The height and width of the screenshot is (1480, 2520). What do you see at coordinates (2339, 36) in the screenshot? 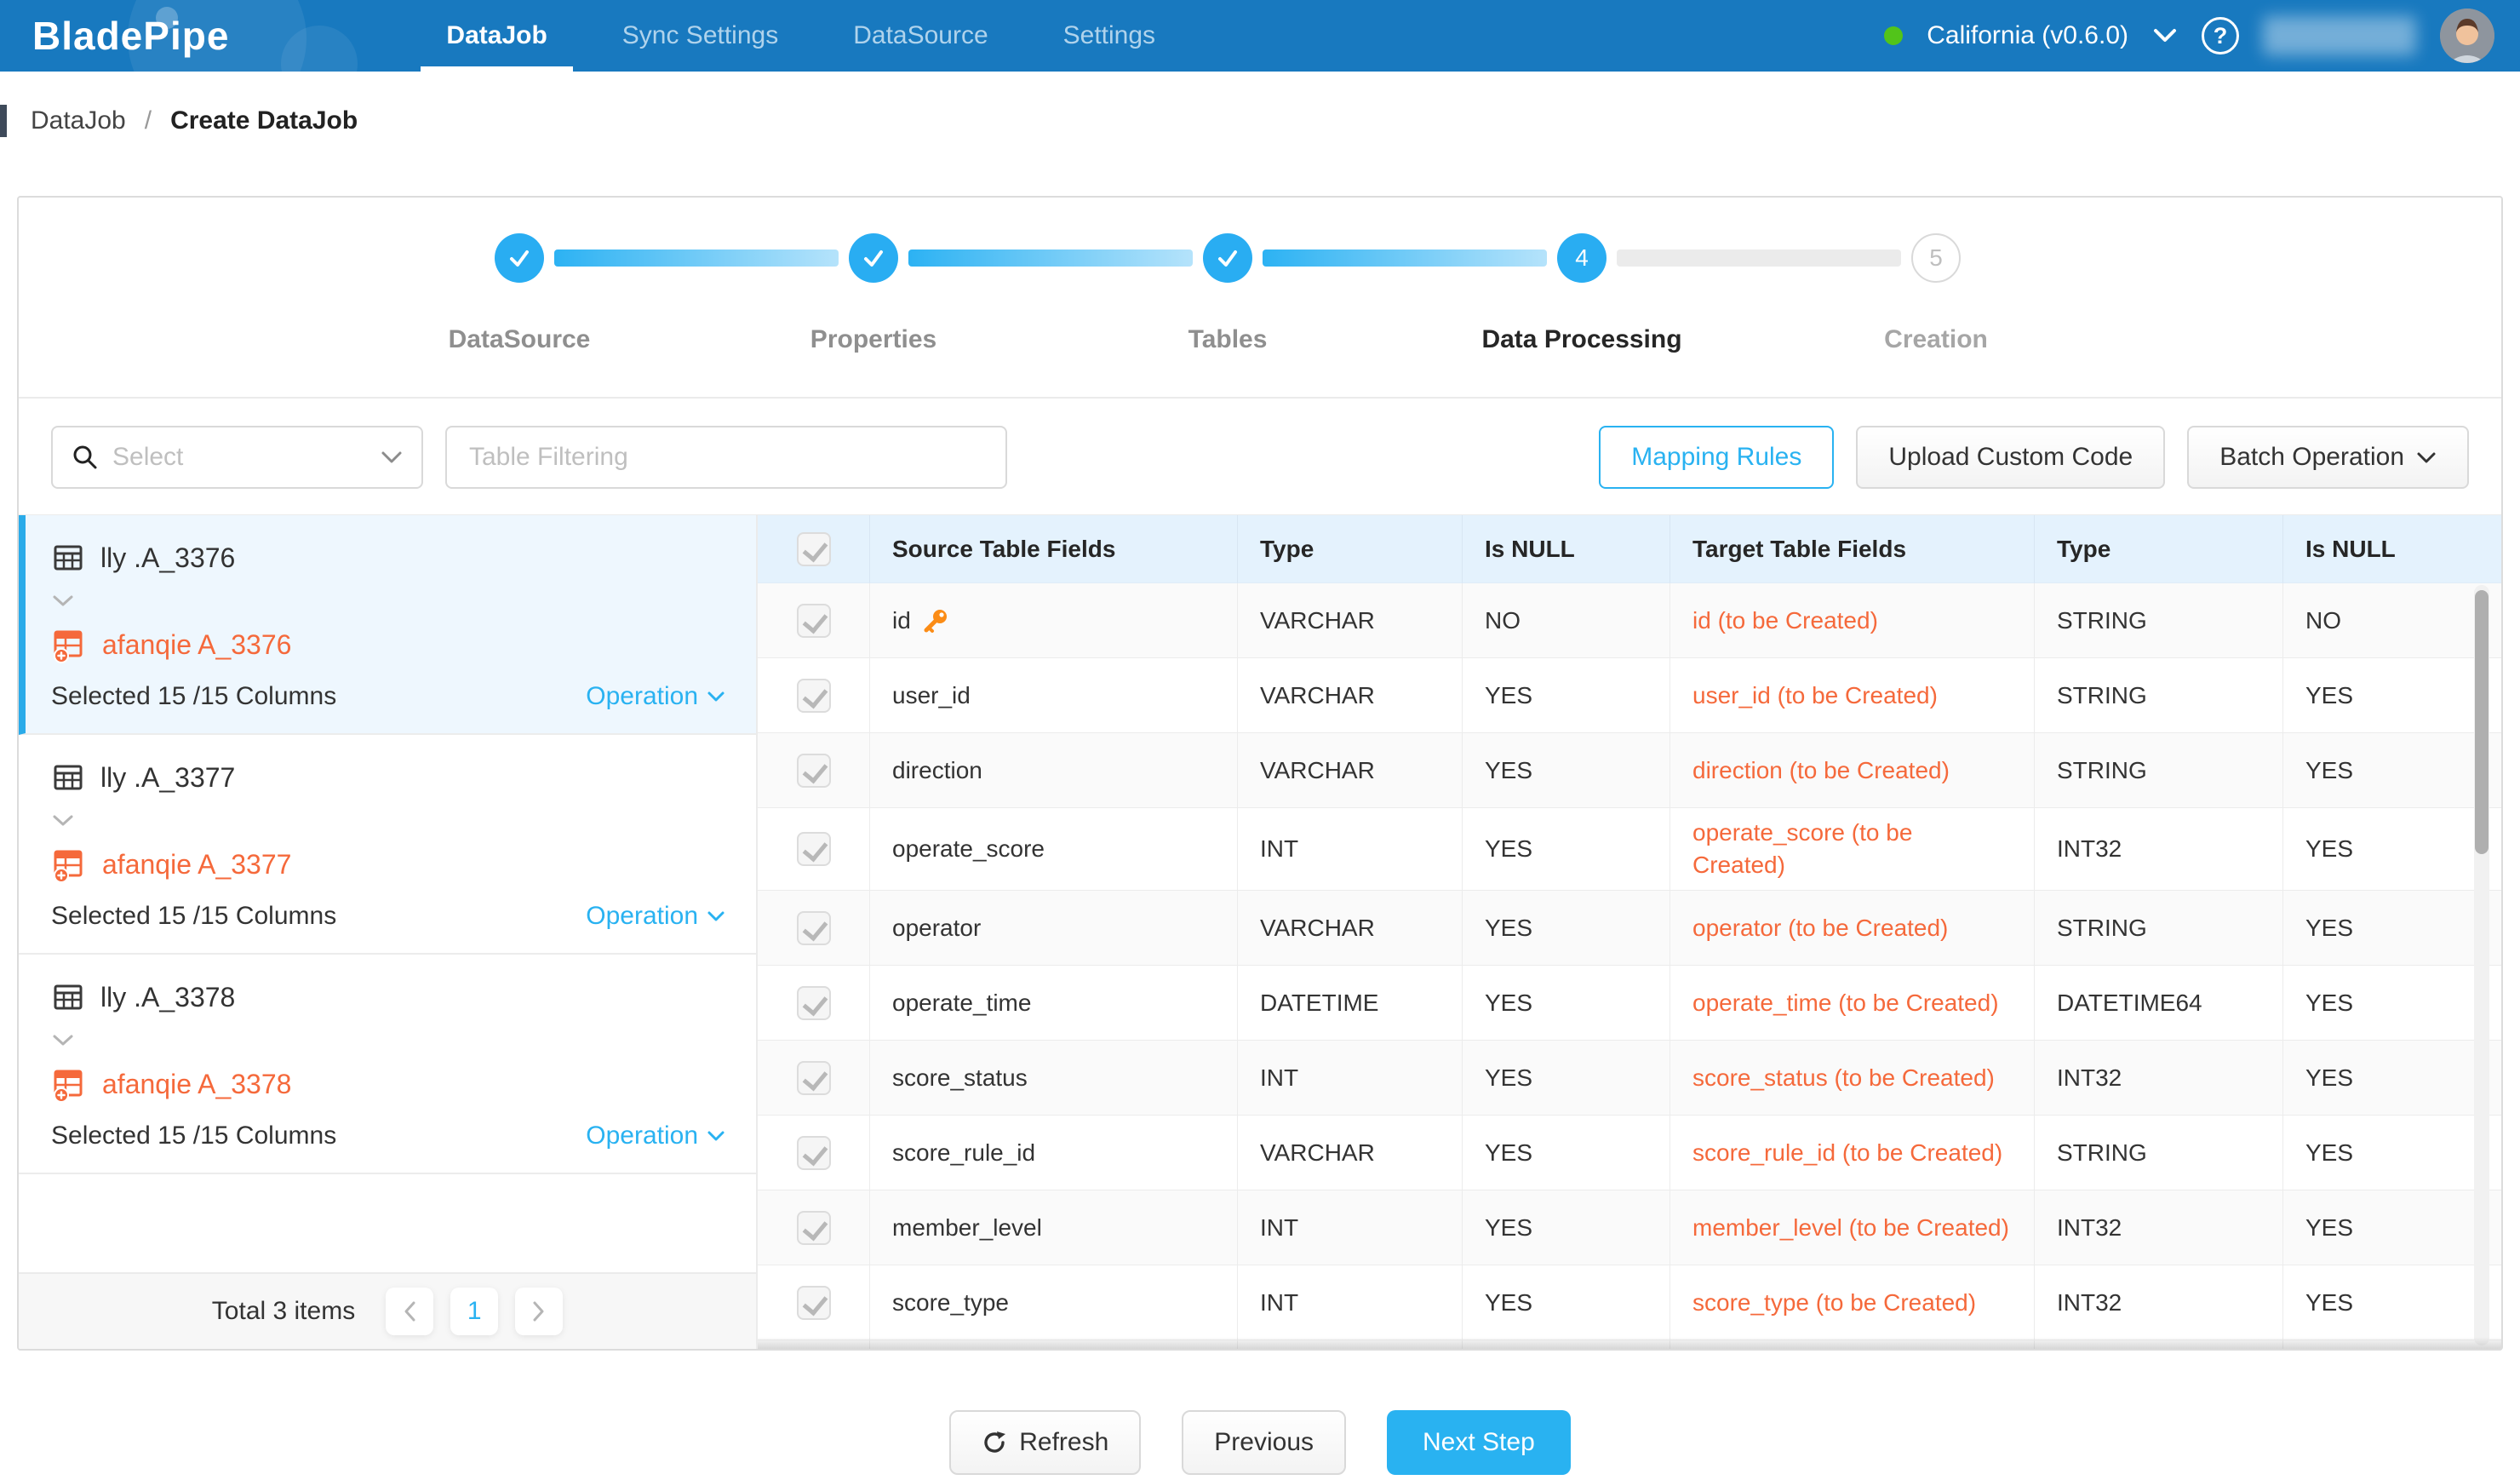
I see `username-redacted` at bounding box center [2339, 36].